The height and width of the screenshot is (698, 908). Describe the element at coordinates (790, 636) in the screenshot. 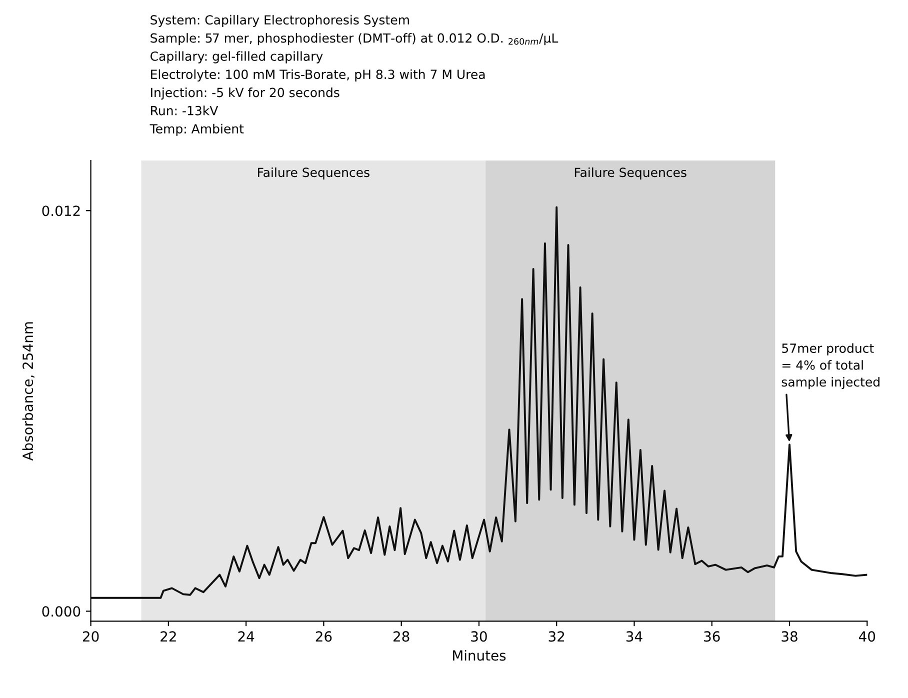

I see `x-tick-label: 38` at that location.